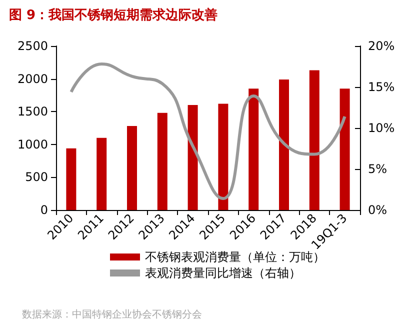 Image resolution: width=418 pixels, height=336 pixels. Describe the element at coordinates (44, 210) in the screenshot. I see `y-tick-label: 0` at that location.